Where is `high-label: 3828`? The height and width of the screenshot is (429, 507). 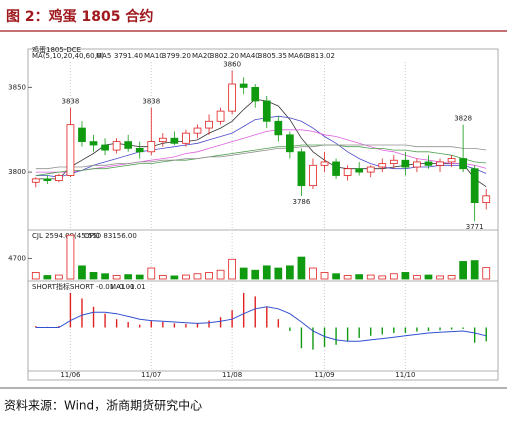 high-label: 3828 is located at coordinates (463, 119).